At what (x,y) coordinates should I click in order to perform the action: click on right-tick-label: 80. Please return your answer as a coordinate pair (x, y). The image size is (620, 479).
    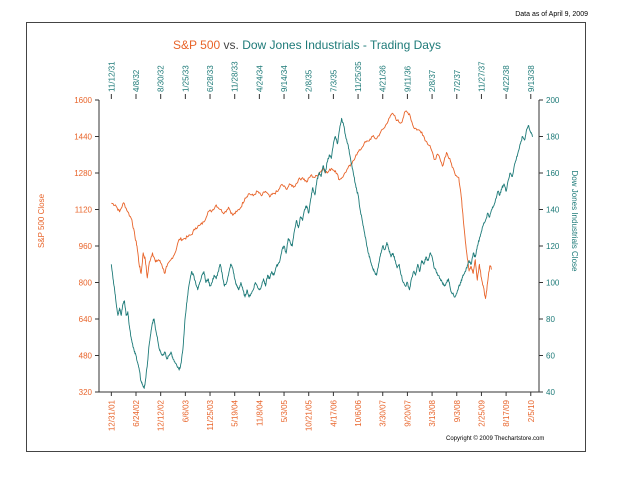
    Looking at the image, I should click on (550, 319).